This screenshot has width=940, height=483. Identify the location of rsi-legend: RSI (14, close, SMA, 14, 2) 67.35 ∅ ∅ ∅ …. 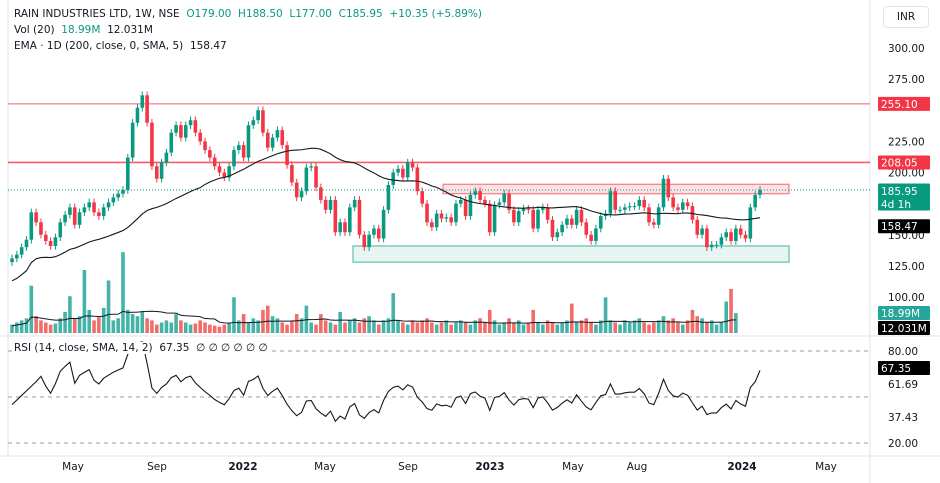
(141, 348).